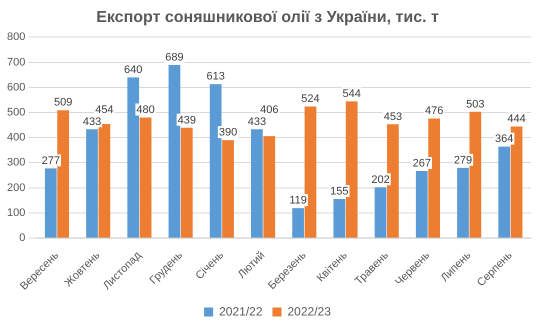 The height and width of the screenshot is (328, 539). I want to click on data-label: 476, so click(434, 111).